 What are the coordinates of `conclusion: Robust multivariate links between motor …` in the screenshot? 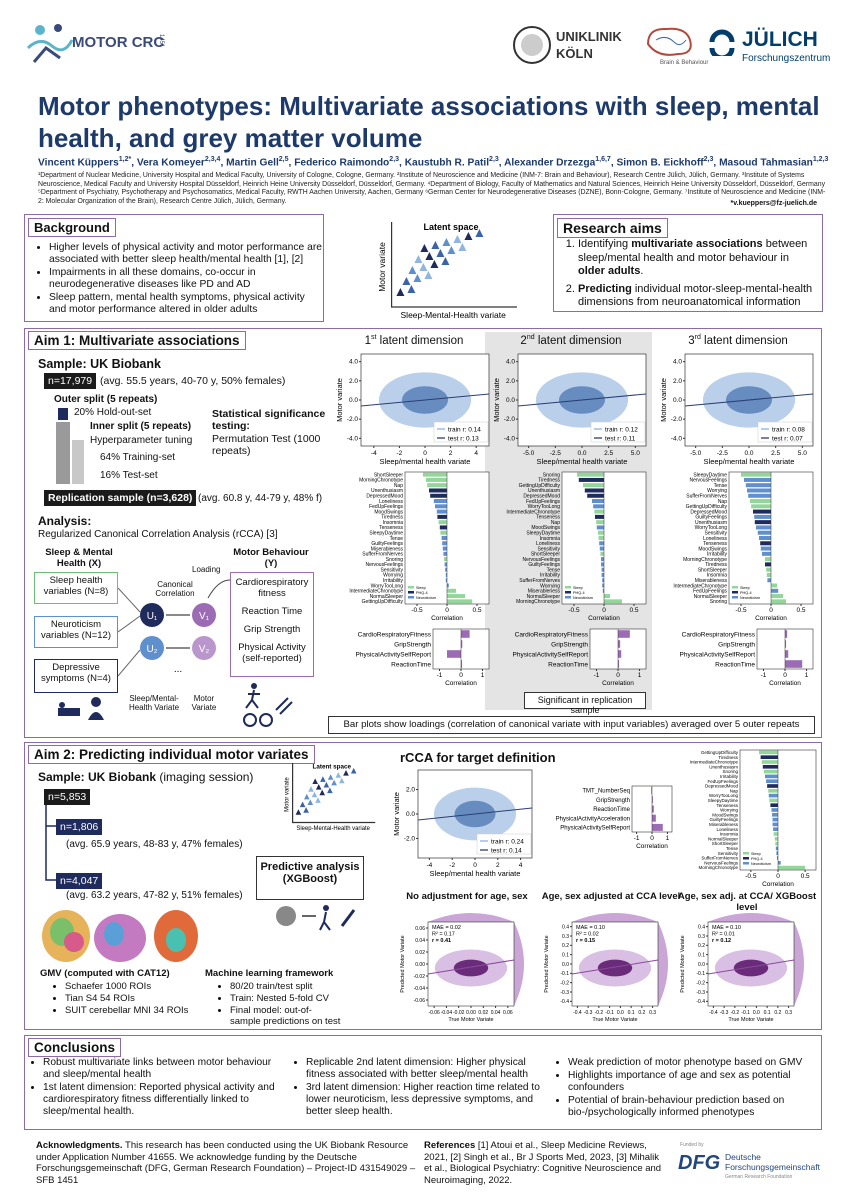 It's located at (165, 1069).